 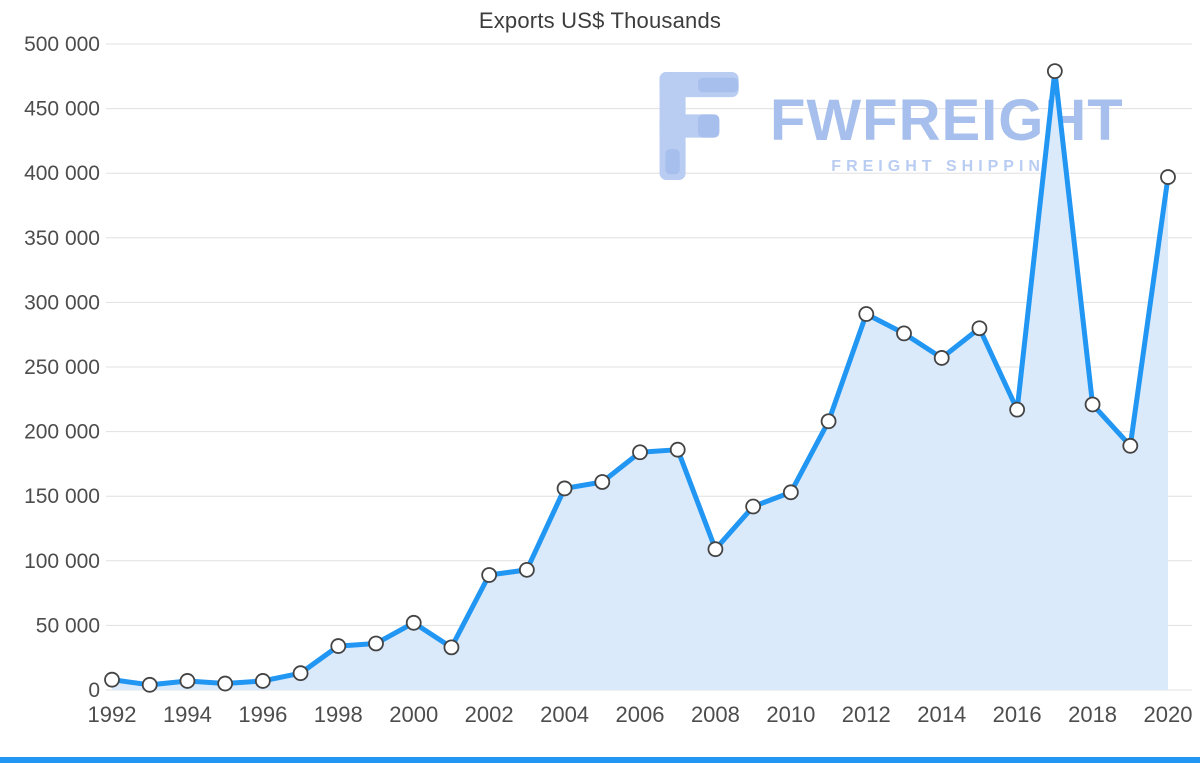 What do you see at coordinates (640, 714) in the screenshot?
I see `x-axis-label: 2006` at bounding box center [640, 714].